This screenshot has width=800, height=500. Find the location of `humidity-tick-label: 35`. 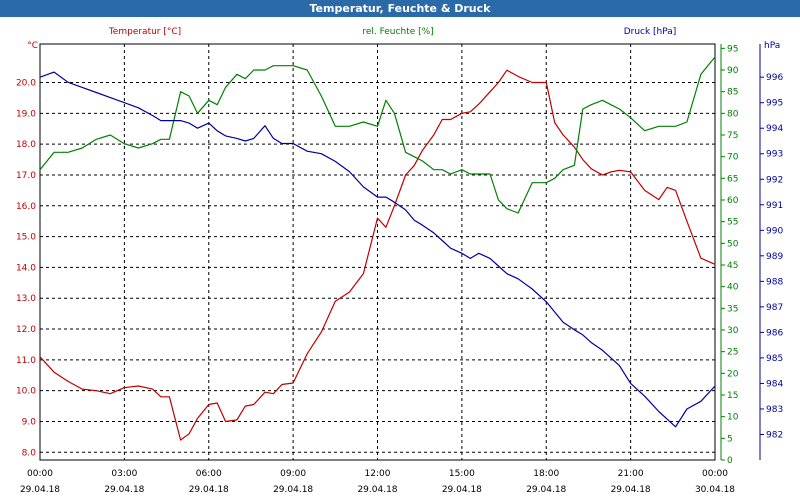

humidity-tick-label: 35 is located at coordinates (732, 309).